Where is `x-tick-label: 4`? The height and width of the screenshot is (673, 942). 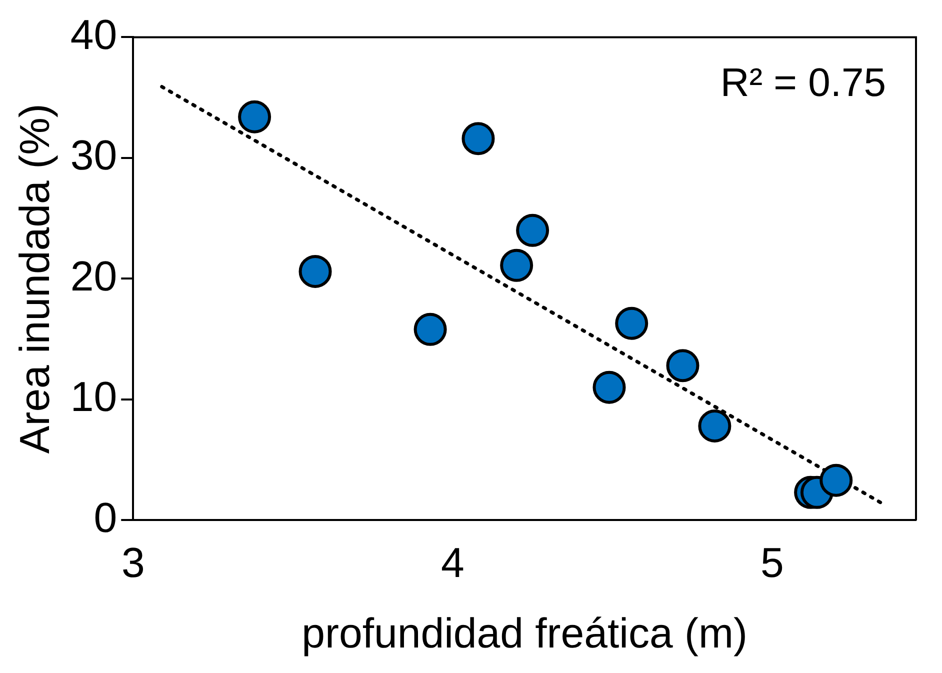
x-tick-label: 4 is located at coordinates (452, 562).